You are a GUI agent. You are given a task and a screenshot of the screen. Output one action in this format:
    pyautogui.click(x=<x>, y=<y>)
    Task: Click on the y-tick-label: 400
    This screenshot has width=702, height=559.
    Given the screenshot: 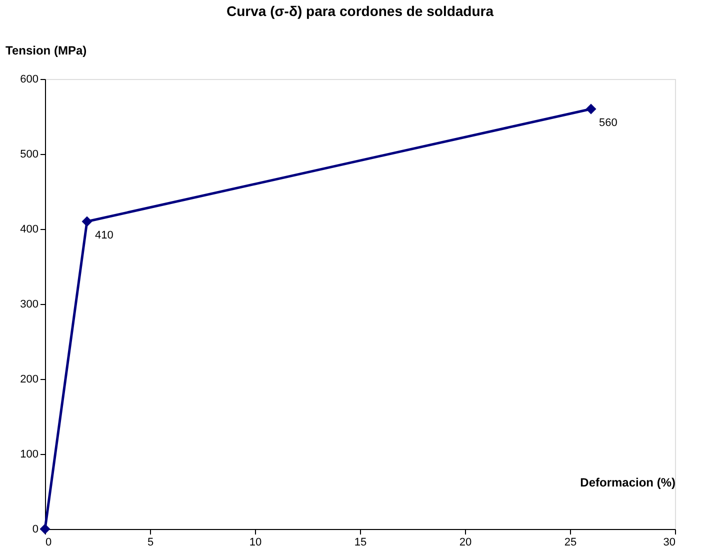 What is the action you would take?
    pyautogui.click(x=29, y=230)
    